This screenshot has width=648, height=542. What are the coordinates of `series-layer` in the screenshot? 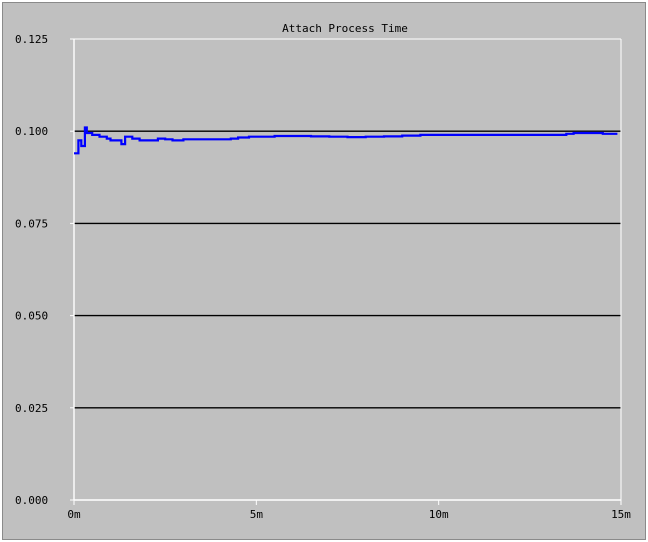 It's located at (346, 140).